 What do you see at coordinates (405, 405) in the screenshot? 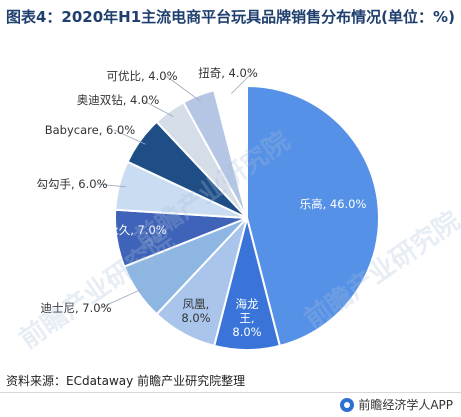
I see `brand-name: 前瞻经济学人APP` at bounding box center [405, 405].